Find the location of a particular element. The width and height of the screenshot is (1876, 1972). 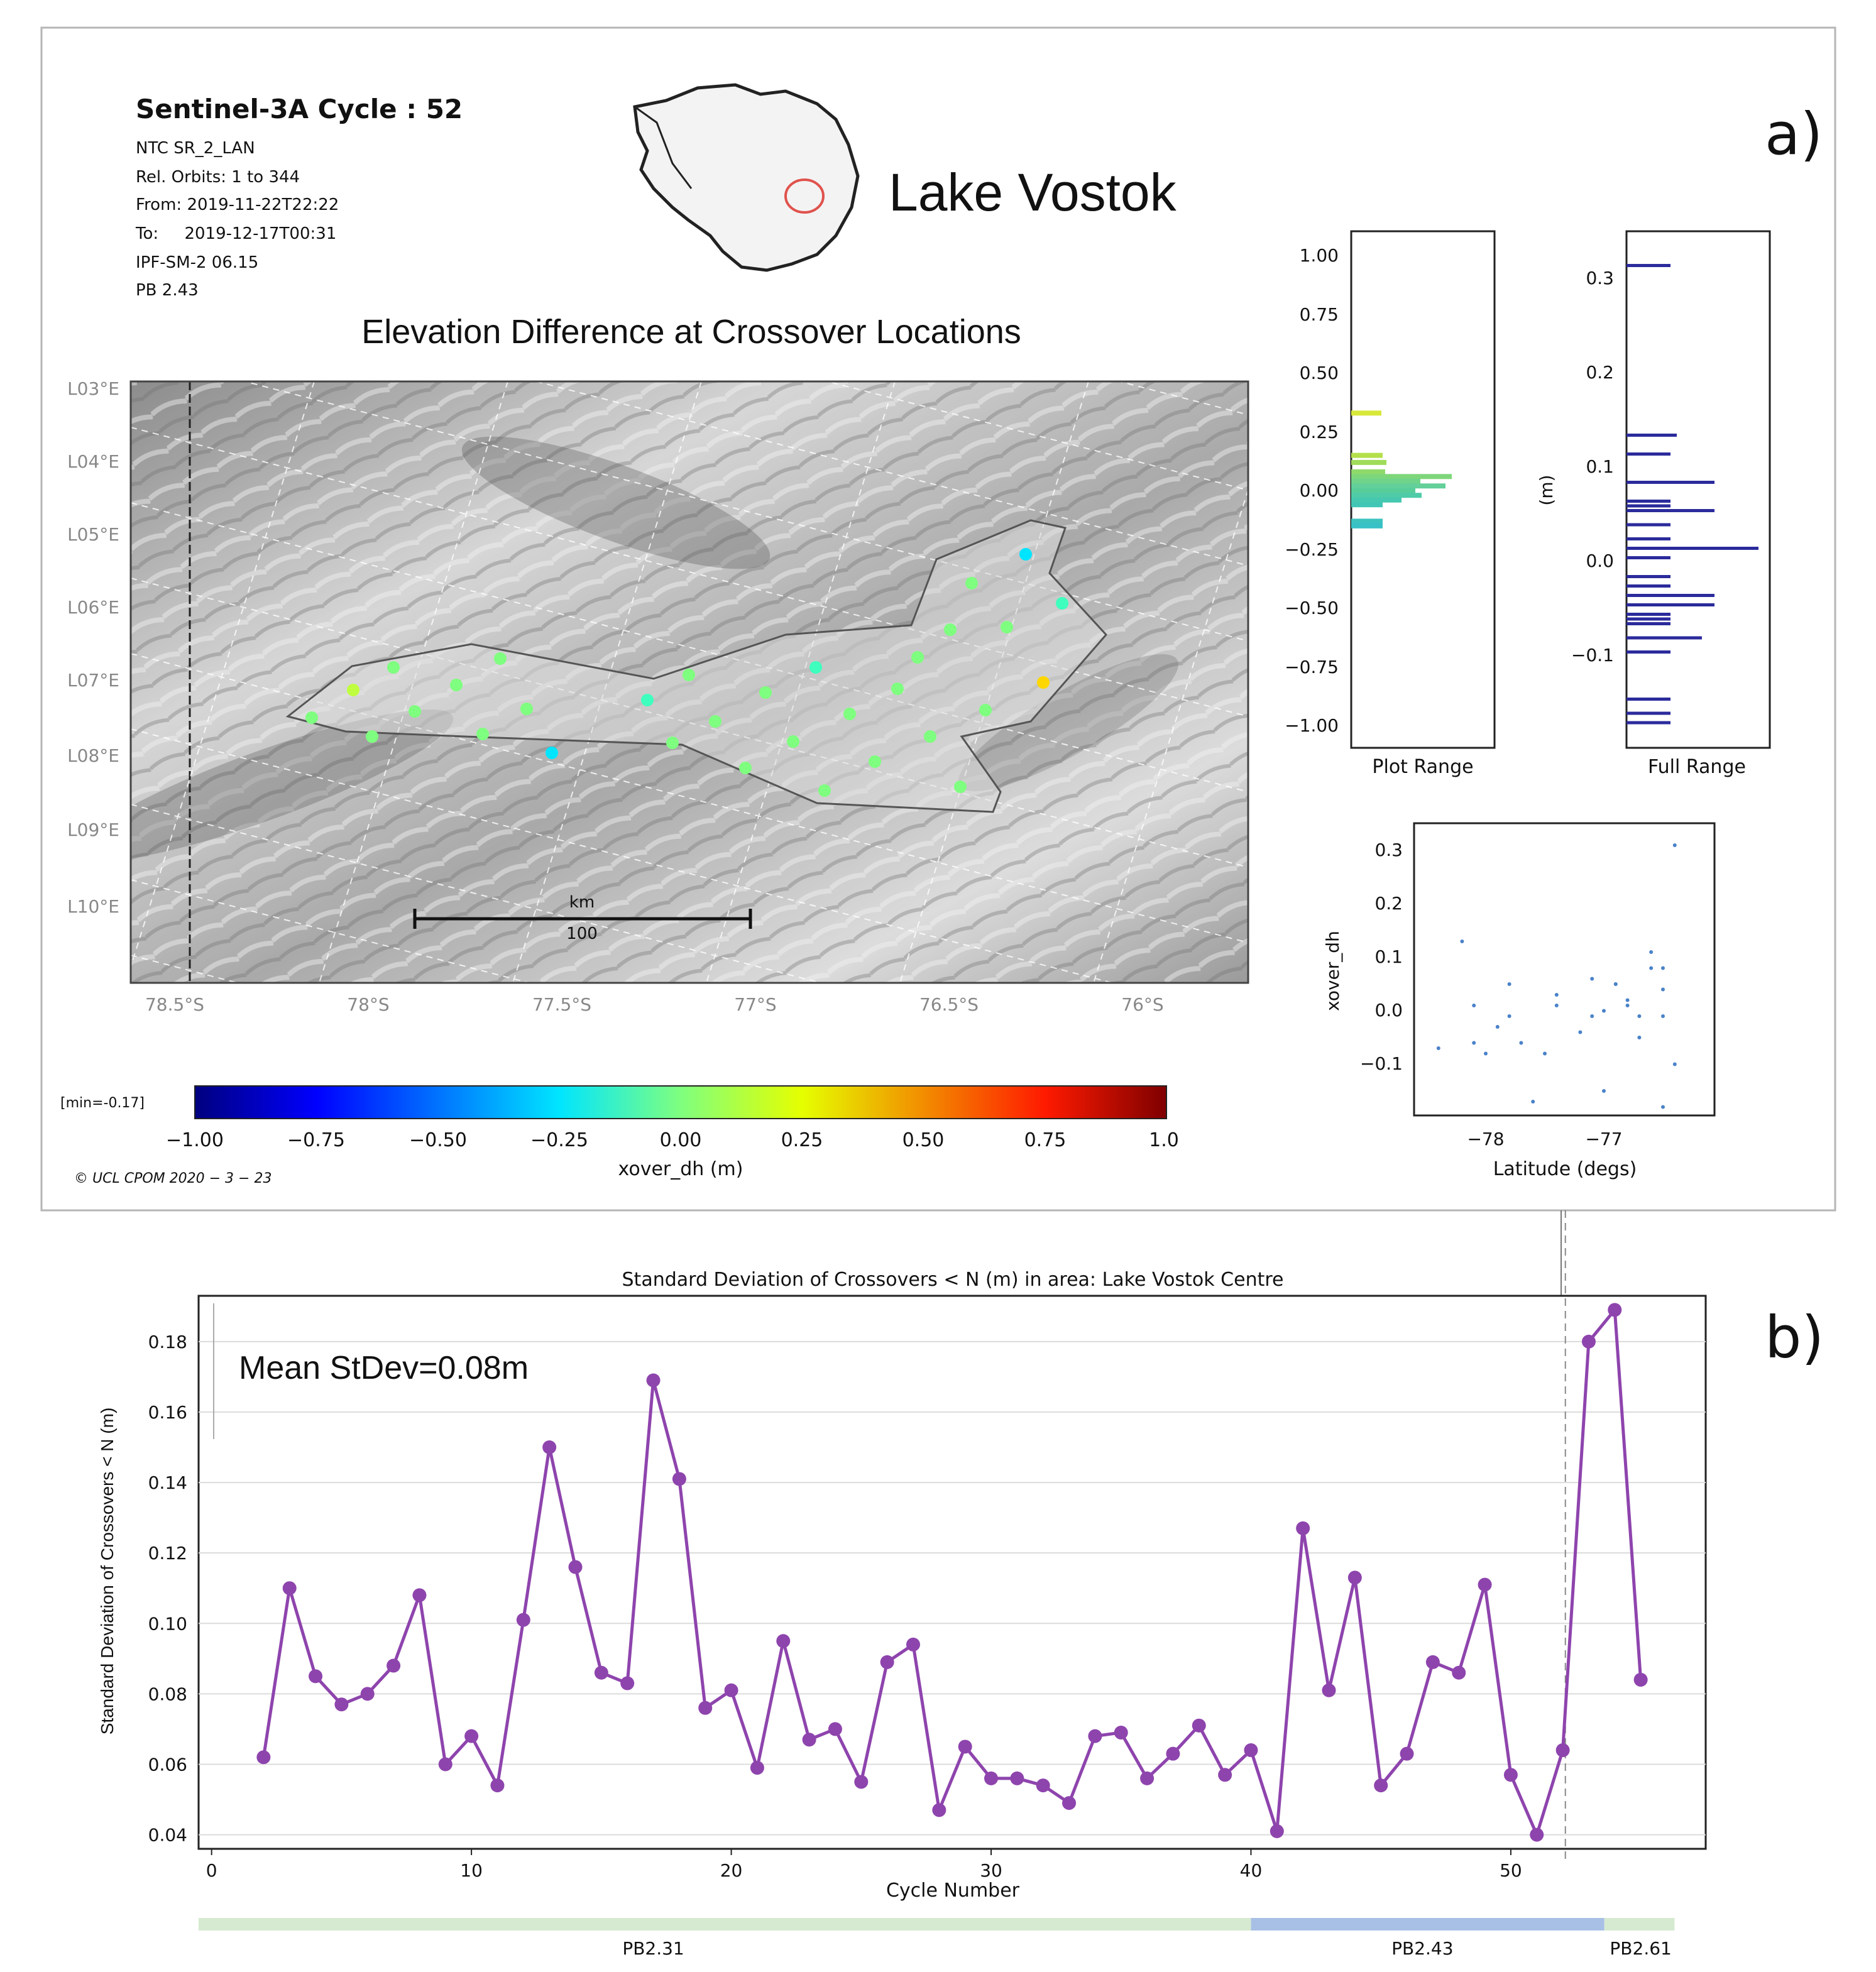

hist-plot-tick: −0.75 is located at coordinates (1312, 667).